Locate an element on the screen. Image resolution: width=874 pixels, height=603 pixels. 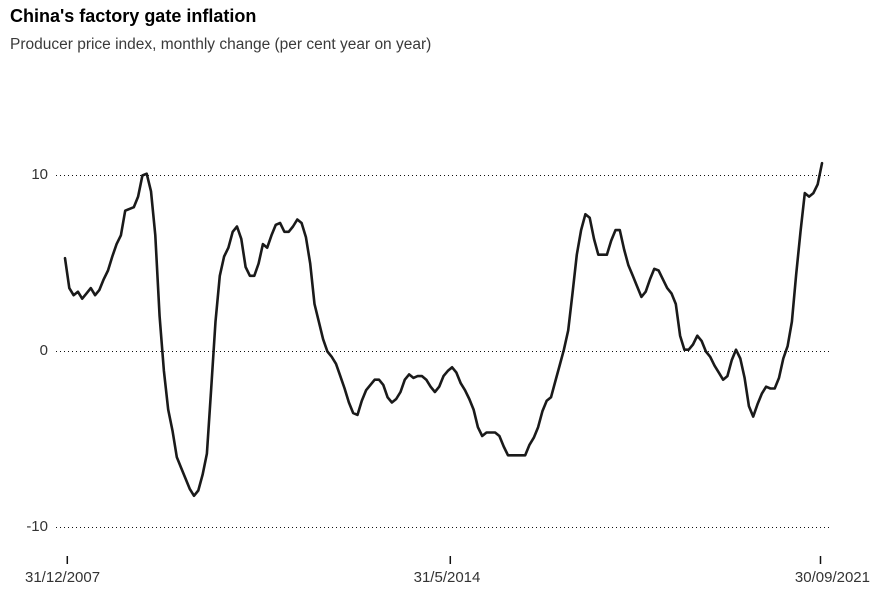
y-axis-label-0: 0 is located at coordinates (43, 350).